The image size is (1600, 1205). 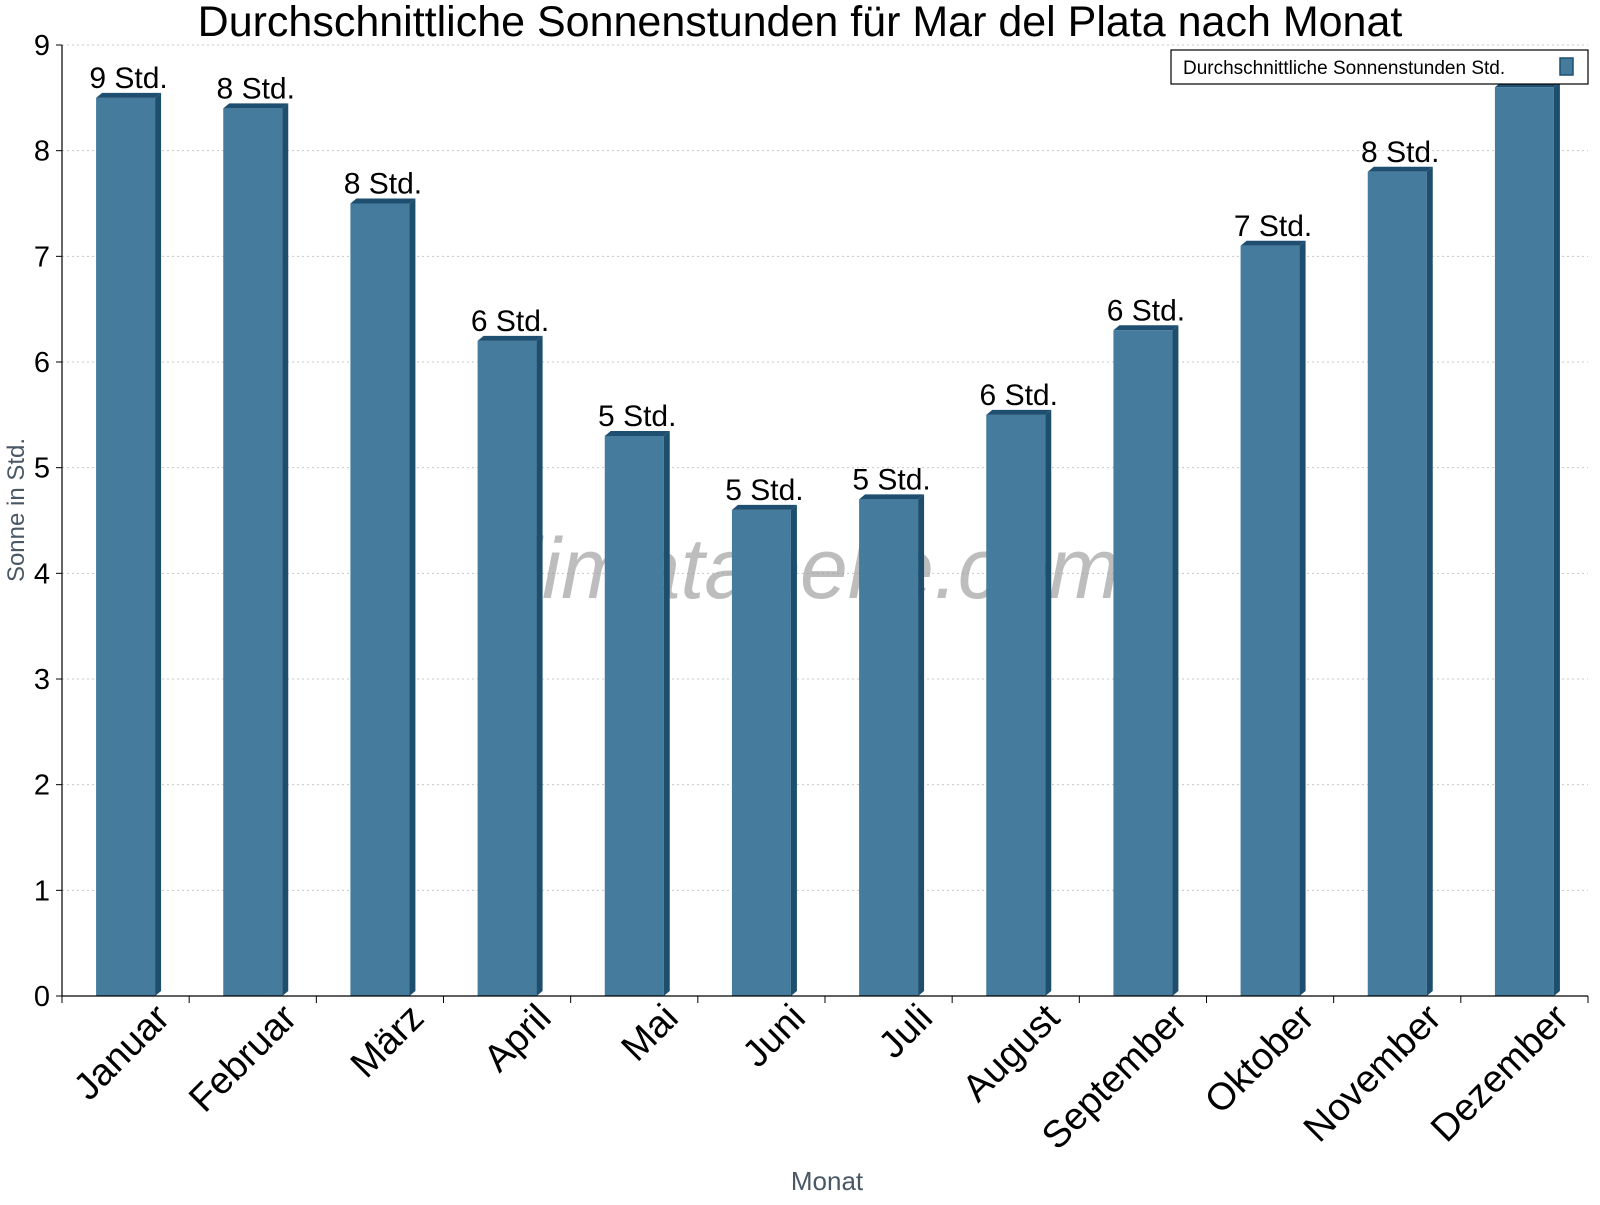 I want to click on data-label: 9 Std., so click(x=128, y=78).